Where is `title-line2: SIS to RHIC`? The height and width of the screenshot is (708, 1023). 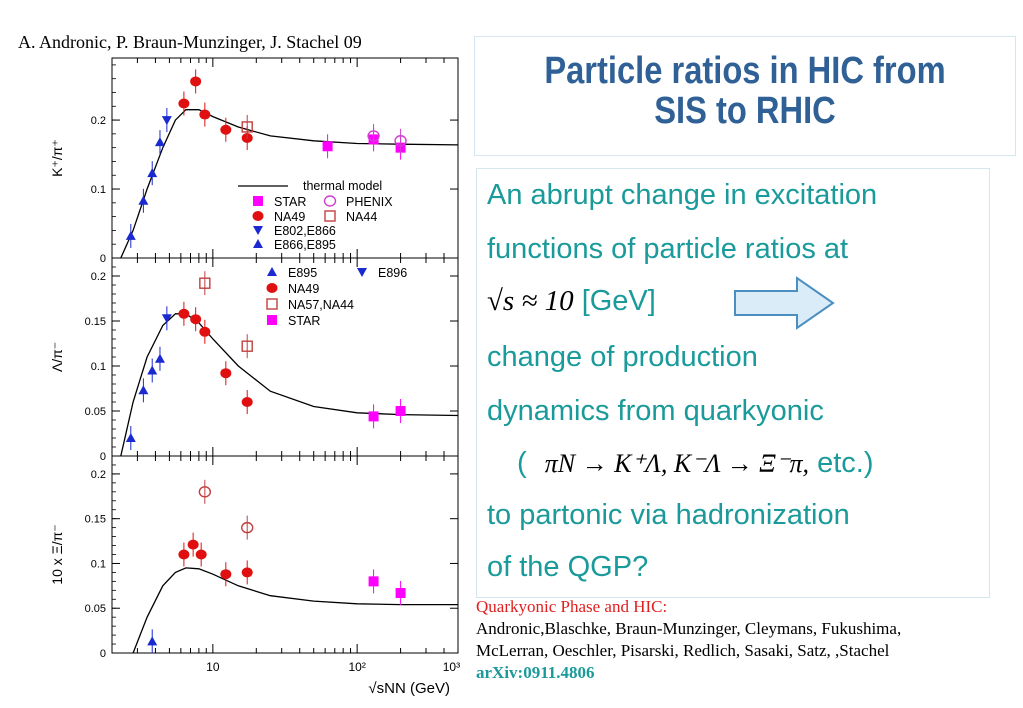 title-line2: SIS to RHIC is located at coordinates (745, 111).